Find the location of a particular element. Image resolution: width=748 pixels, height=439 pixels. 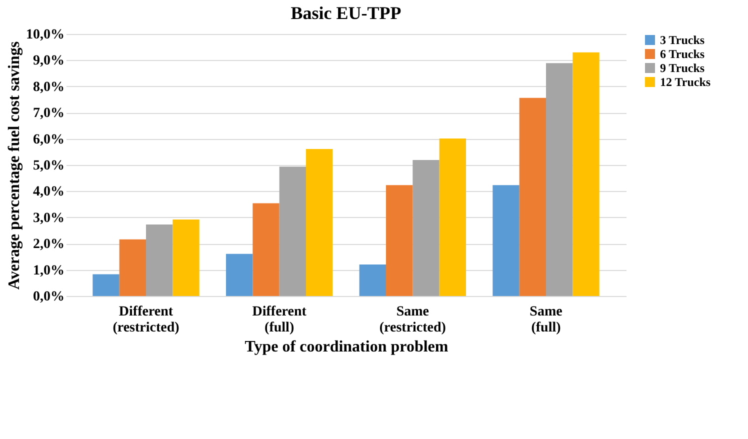

legend-label: 12 Trucks is located at coordinates (685, 82).